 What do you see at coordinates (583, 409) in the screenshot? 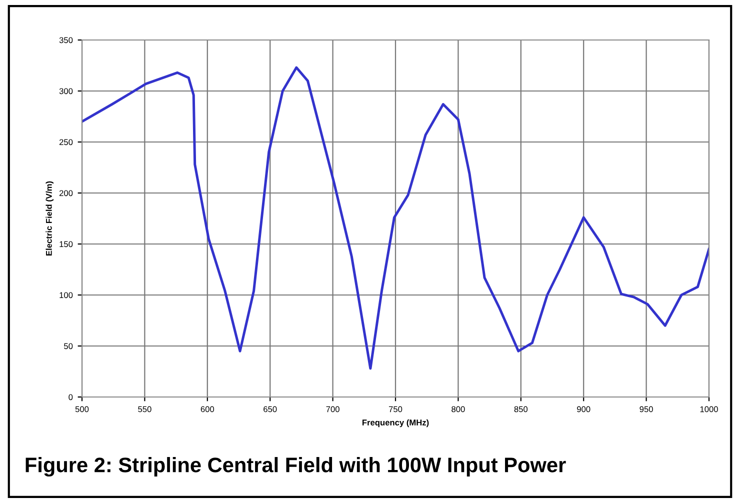
I see `x-tick-label: 900` at bounding box center [583, 409].